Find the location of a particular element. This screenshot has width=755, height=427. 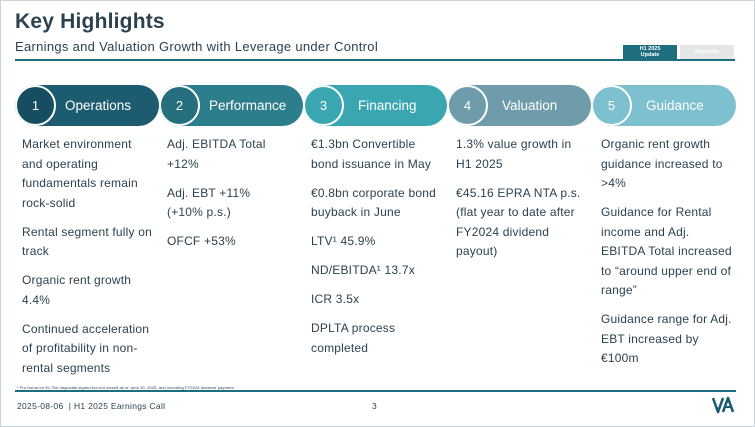

tab-label-line2: Update is located at coordinates (650, 55).